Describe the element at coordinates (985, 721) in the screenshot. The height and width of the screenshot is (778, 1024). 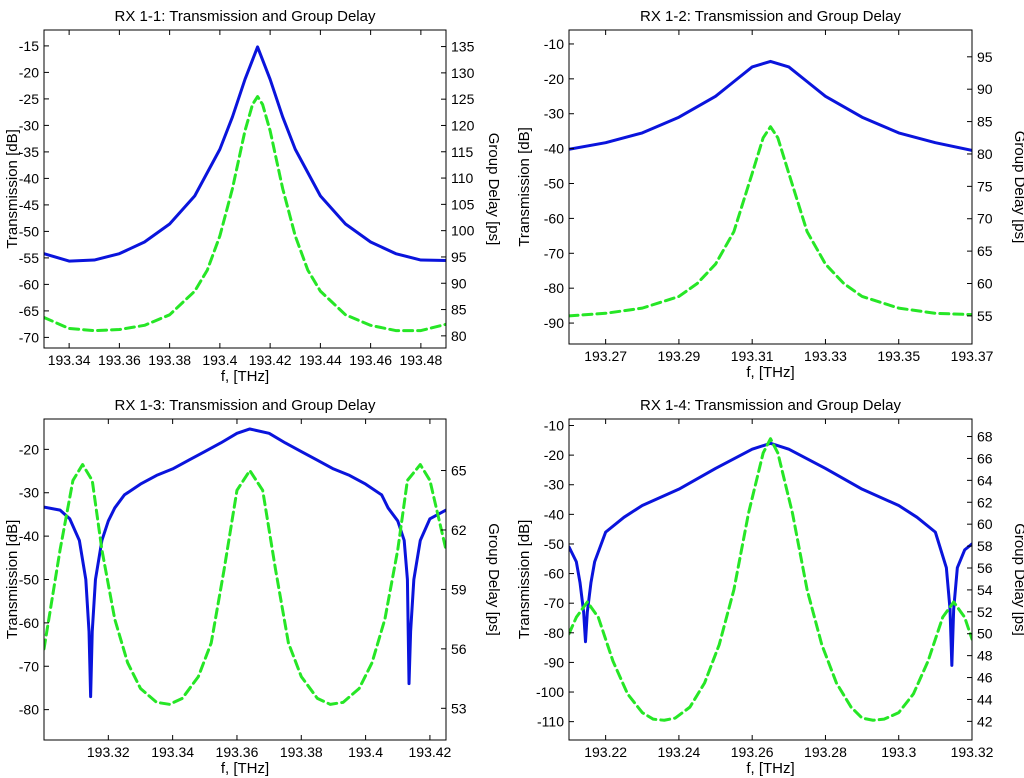
I see `y-right-tick-label: 42` at that location.